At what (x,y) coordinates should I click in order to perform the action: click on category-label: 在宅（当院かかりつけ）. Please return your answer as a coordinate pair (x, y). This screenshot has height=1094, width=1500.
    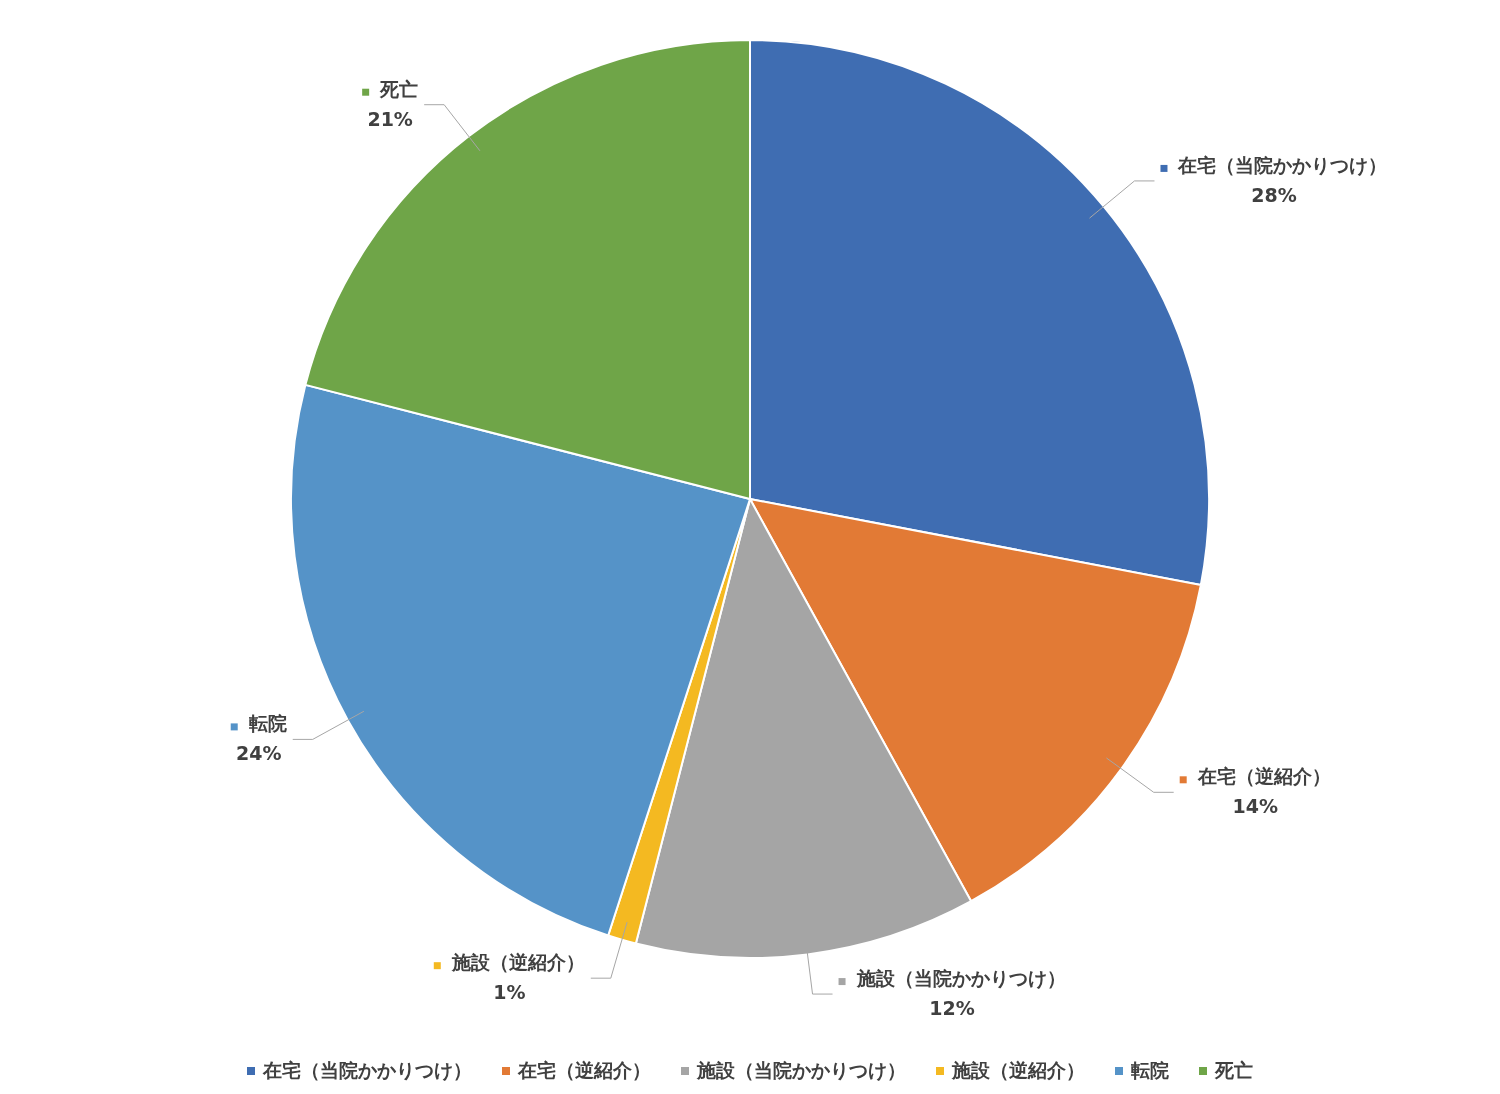
    Looking at the image, I should click on (367, 1070).